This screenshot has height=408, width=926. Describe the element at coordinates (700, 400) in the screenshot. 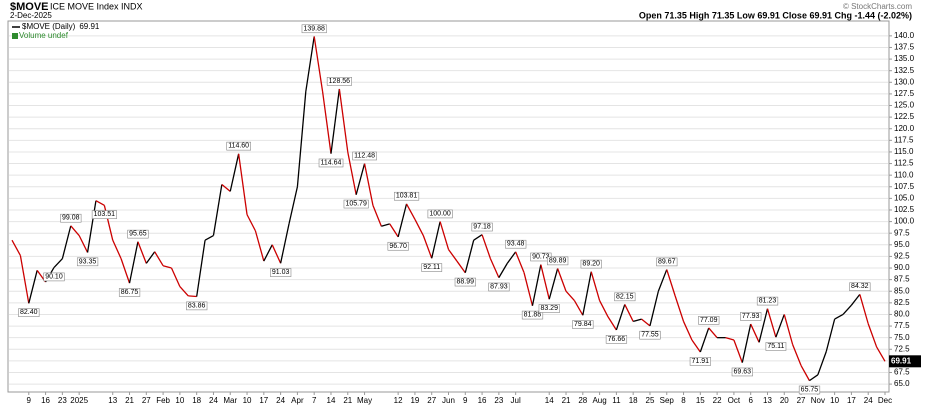

I see `x-tick-label: 15` at that location.